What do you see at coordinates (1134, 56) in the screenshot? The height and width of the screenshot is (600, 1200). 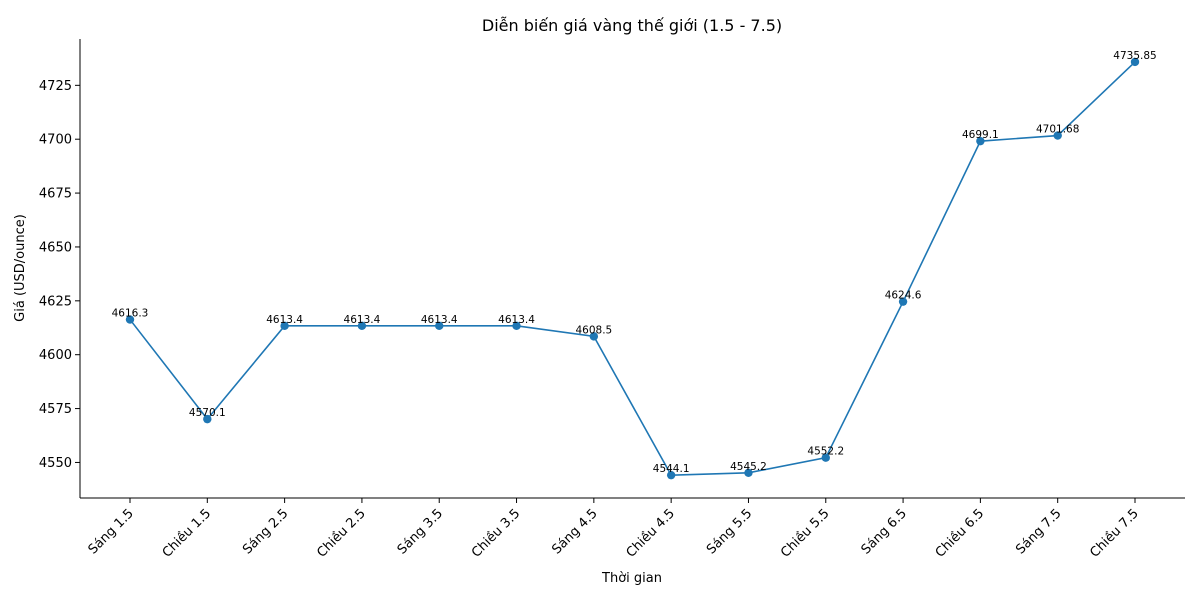 I see `data-label: 4735.85` at bounding box center [1134, 56].